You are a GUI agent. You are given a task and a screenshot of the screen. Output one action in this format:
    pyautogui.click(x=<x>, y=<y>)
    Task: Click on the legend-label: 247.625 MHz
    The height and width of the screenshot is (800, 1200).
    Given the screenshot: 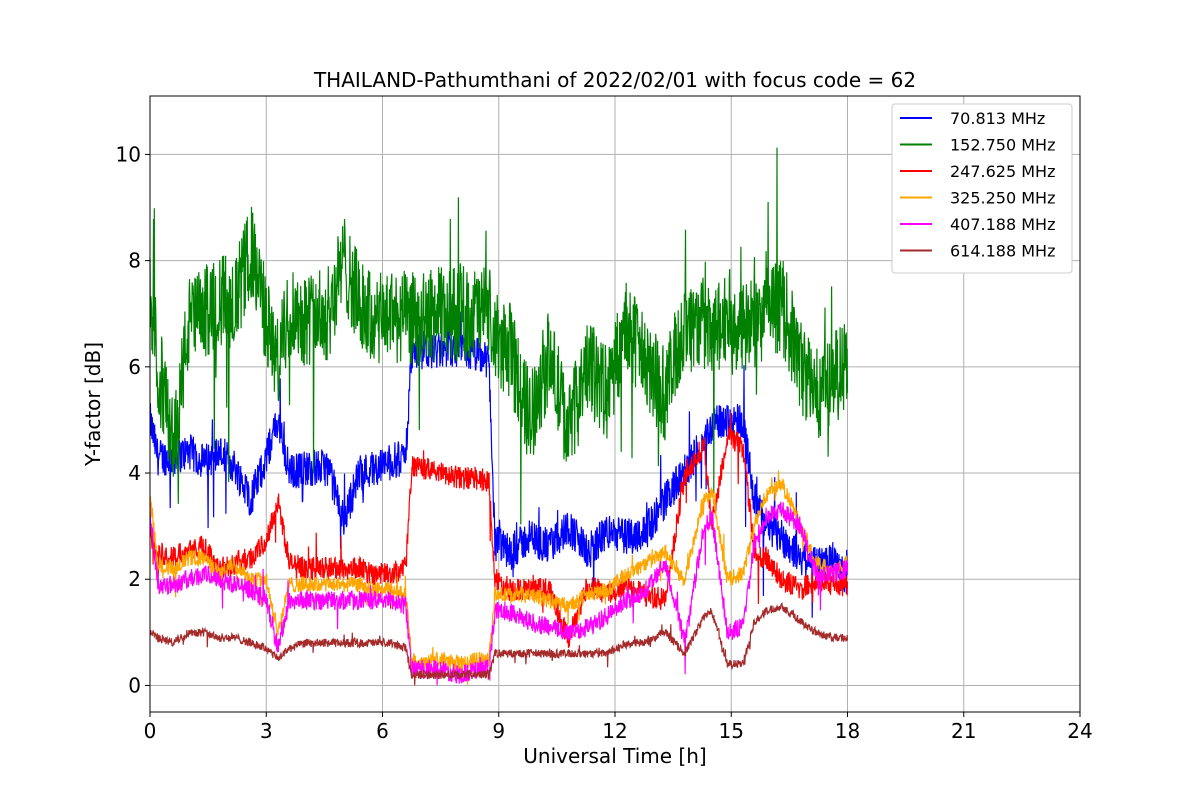 What is the action you would take?
    pyautogui.click(x=1002, y=171)
    